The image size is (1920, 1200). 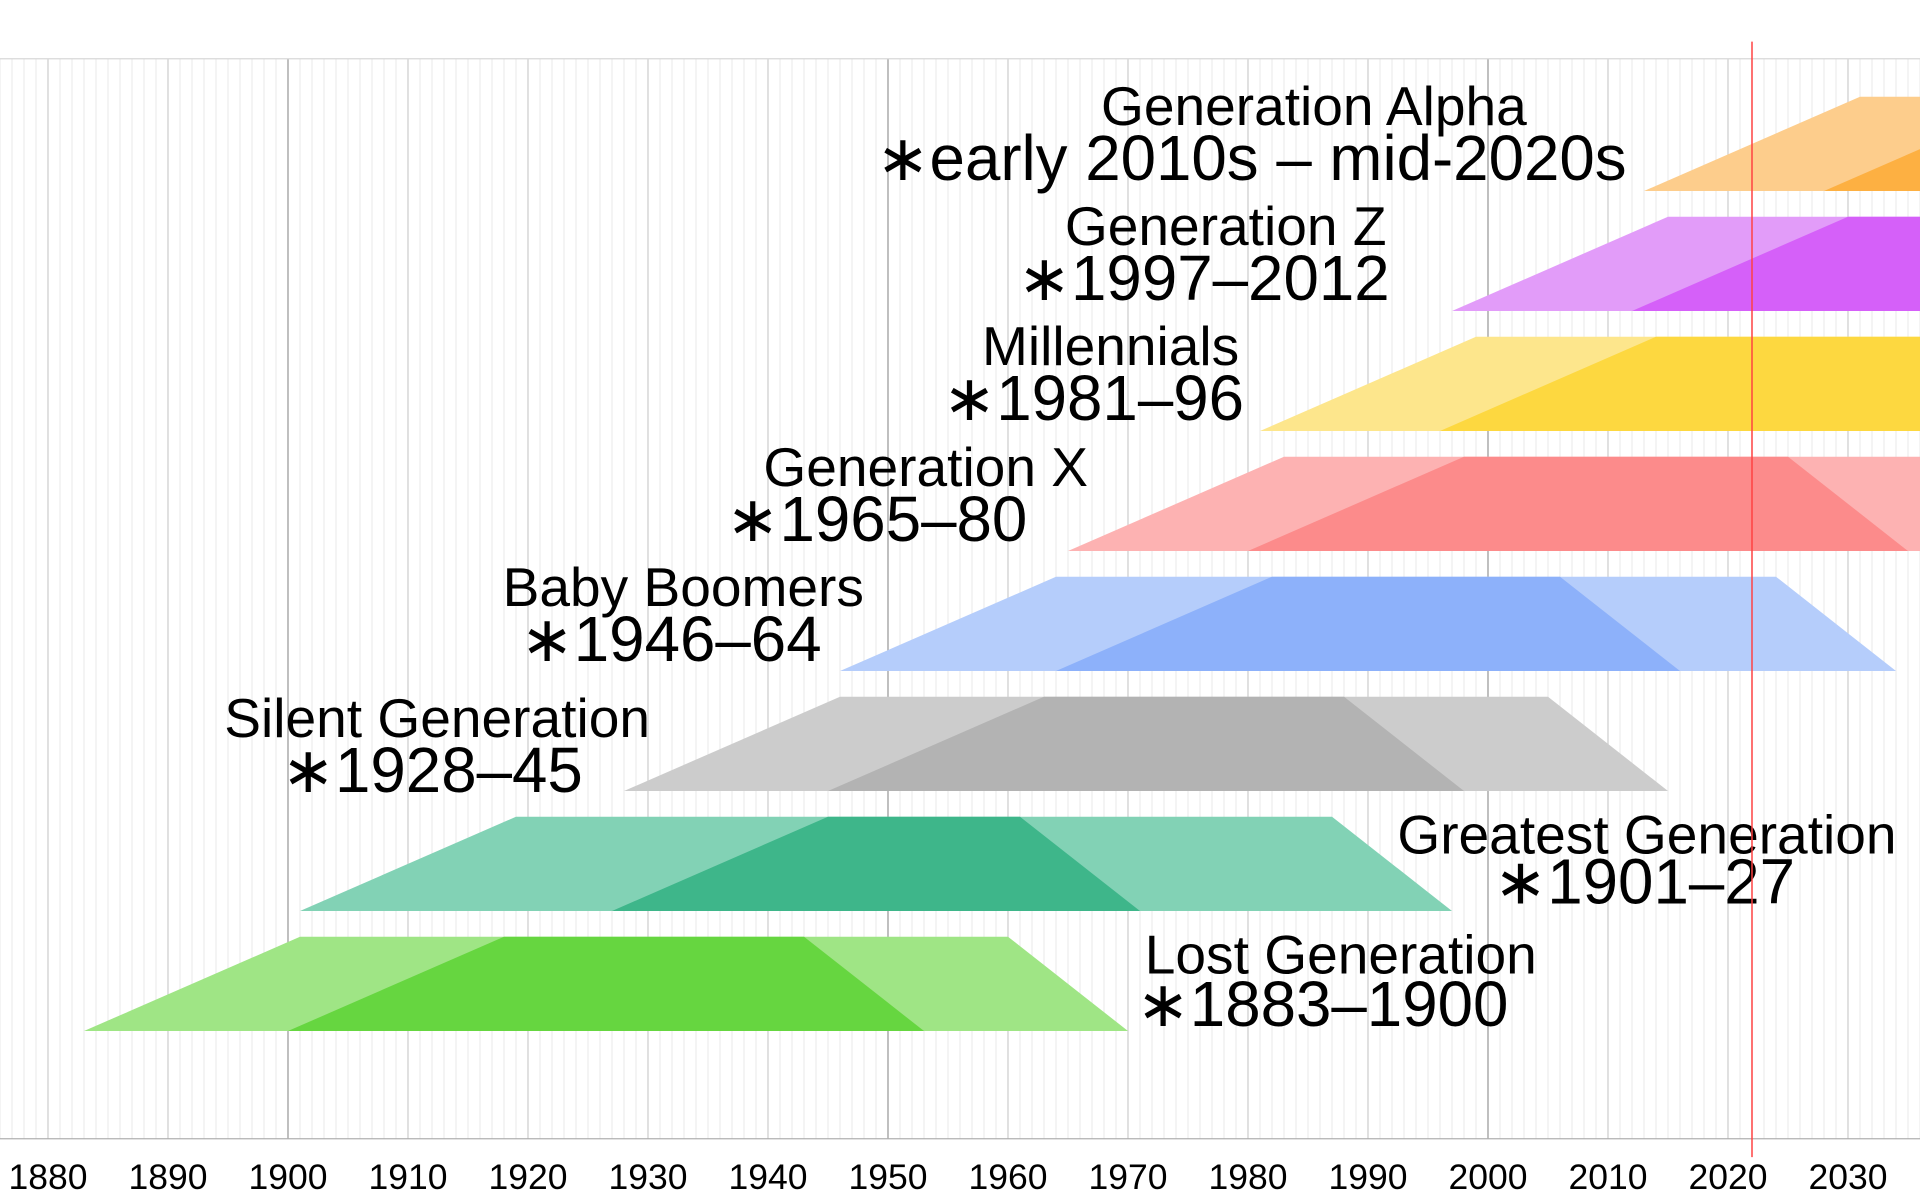 What do you see at coordinates (1368, 1177) in the screenshot?
I see `x-tick-label: 1990` at bounding box center [1368, 1177].